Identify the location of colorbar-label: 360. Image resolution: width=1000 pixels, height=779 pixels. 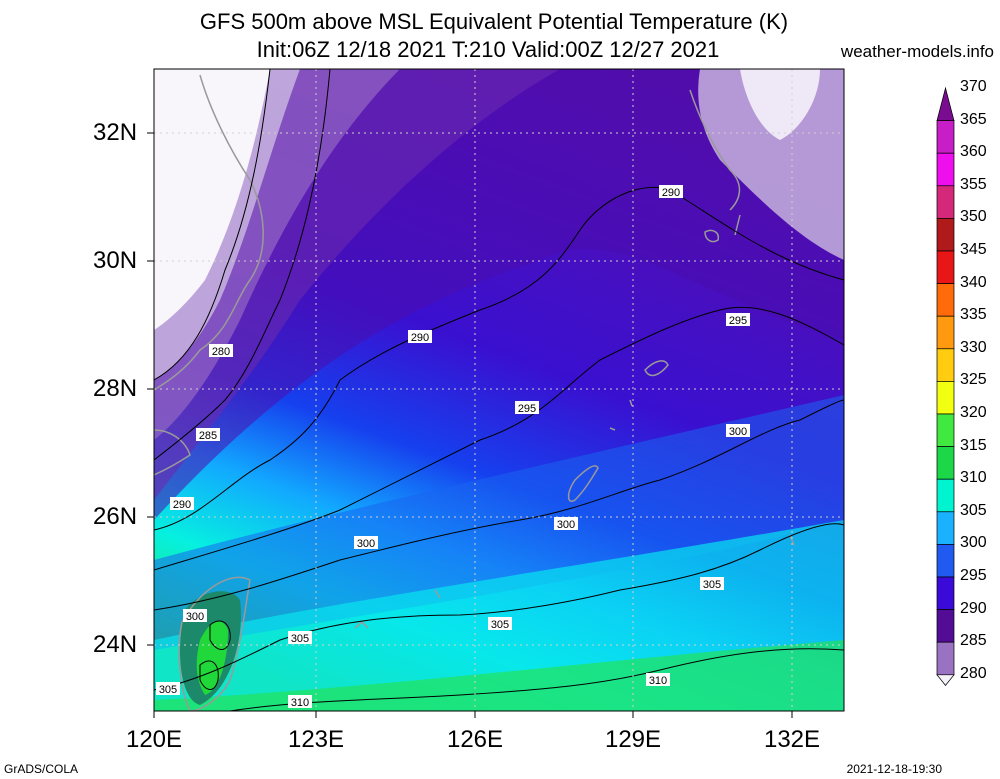
(973, 152).